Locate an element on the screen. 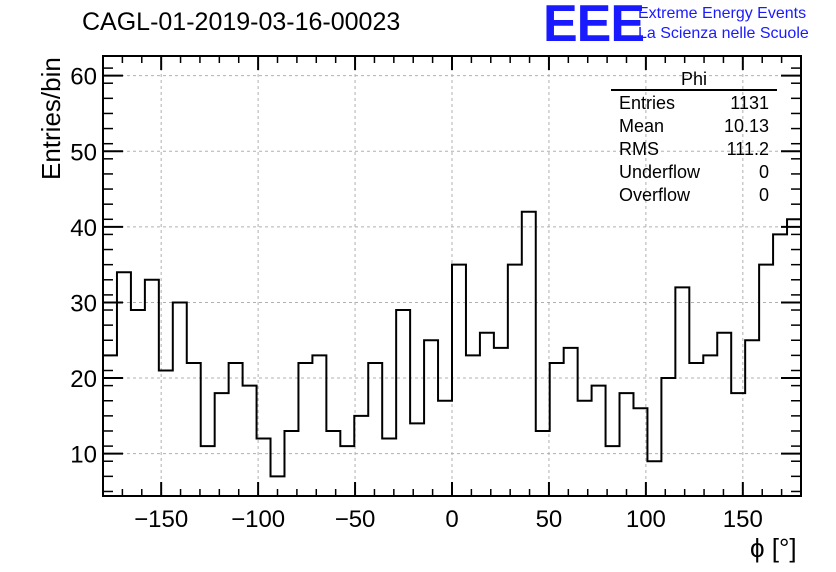 The width and height of the screenshot is (836, 572). y-tick-label: 30 is located at coordinates (83, 303).